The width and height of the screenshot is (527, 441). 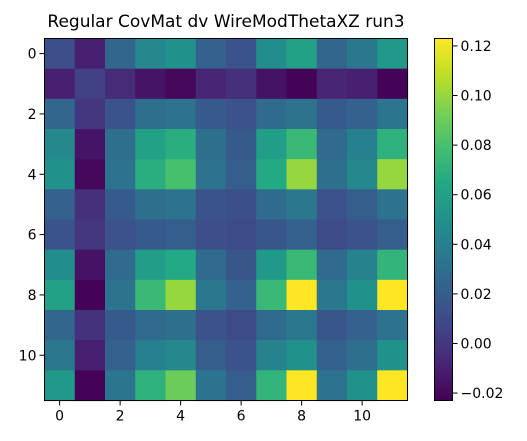 I want to click on x-tick-label: 8, so click(x=301, y=417).